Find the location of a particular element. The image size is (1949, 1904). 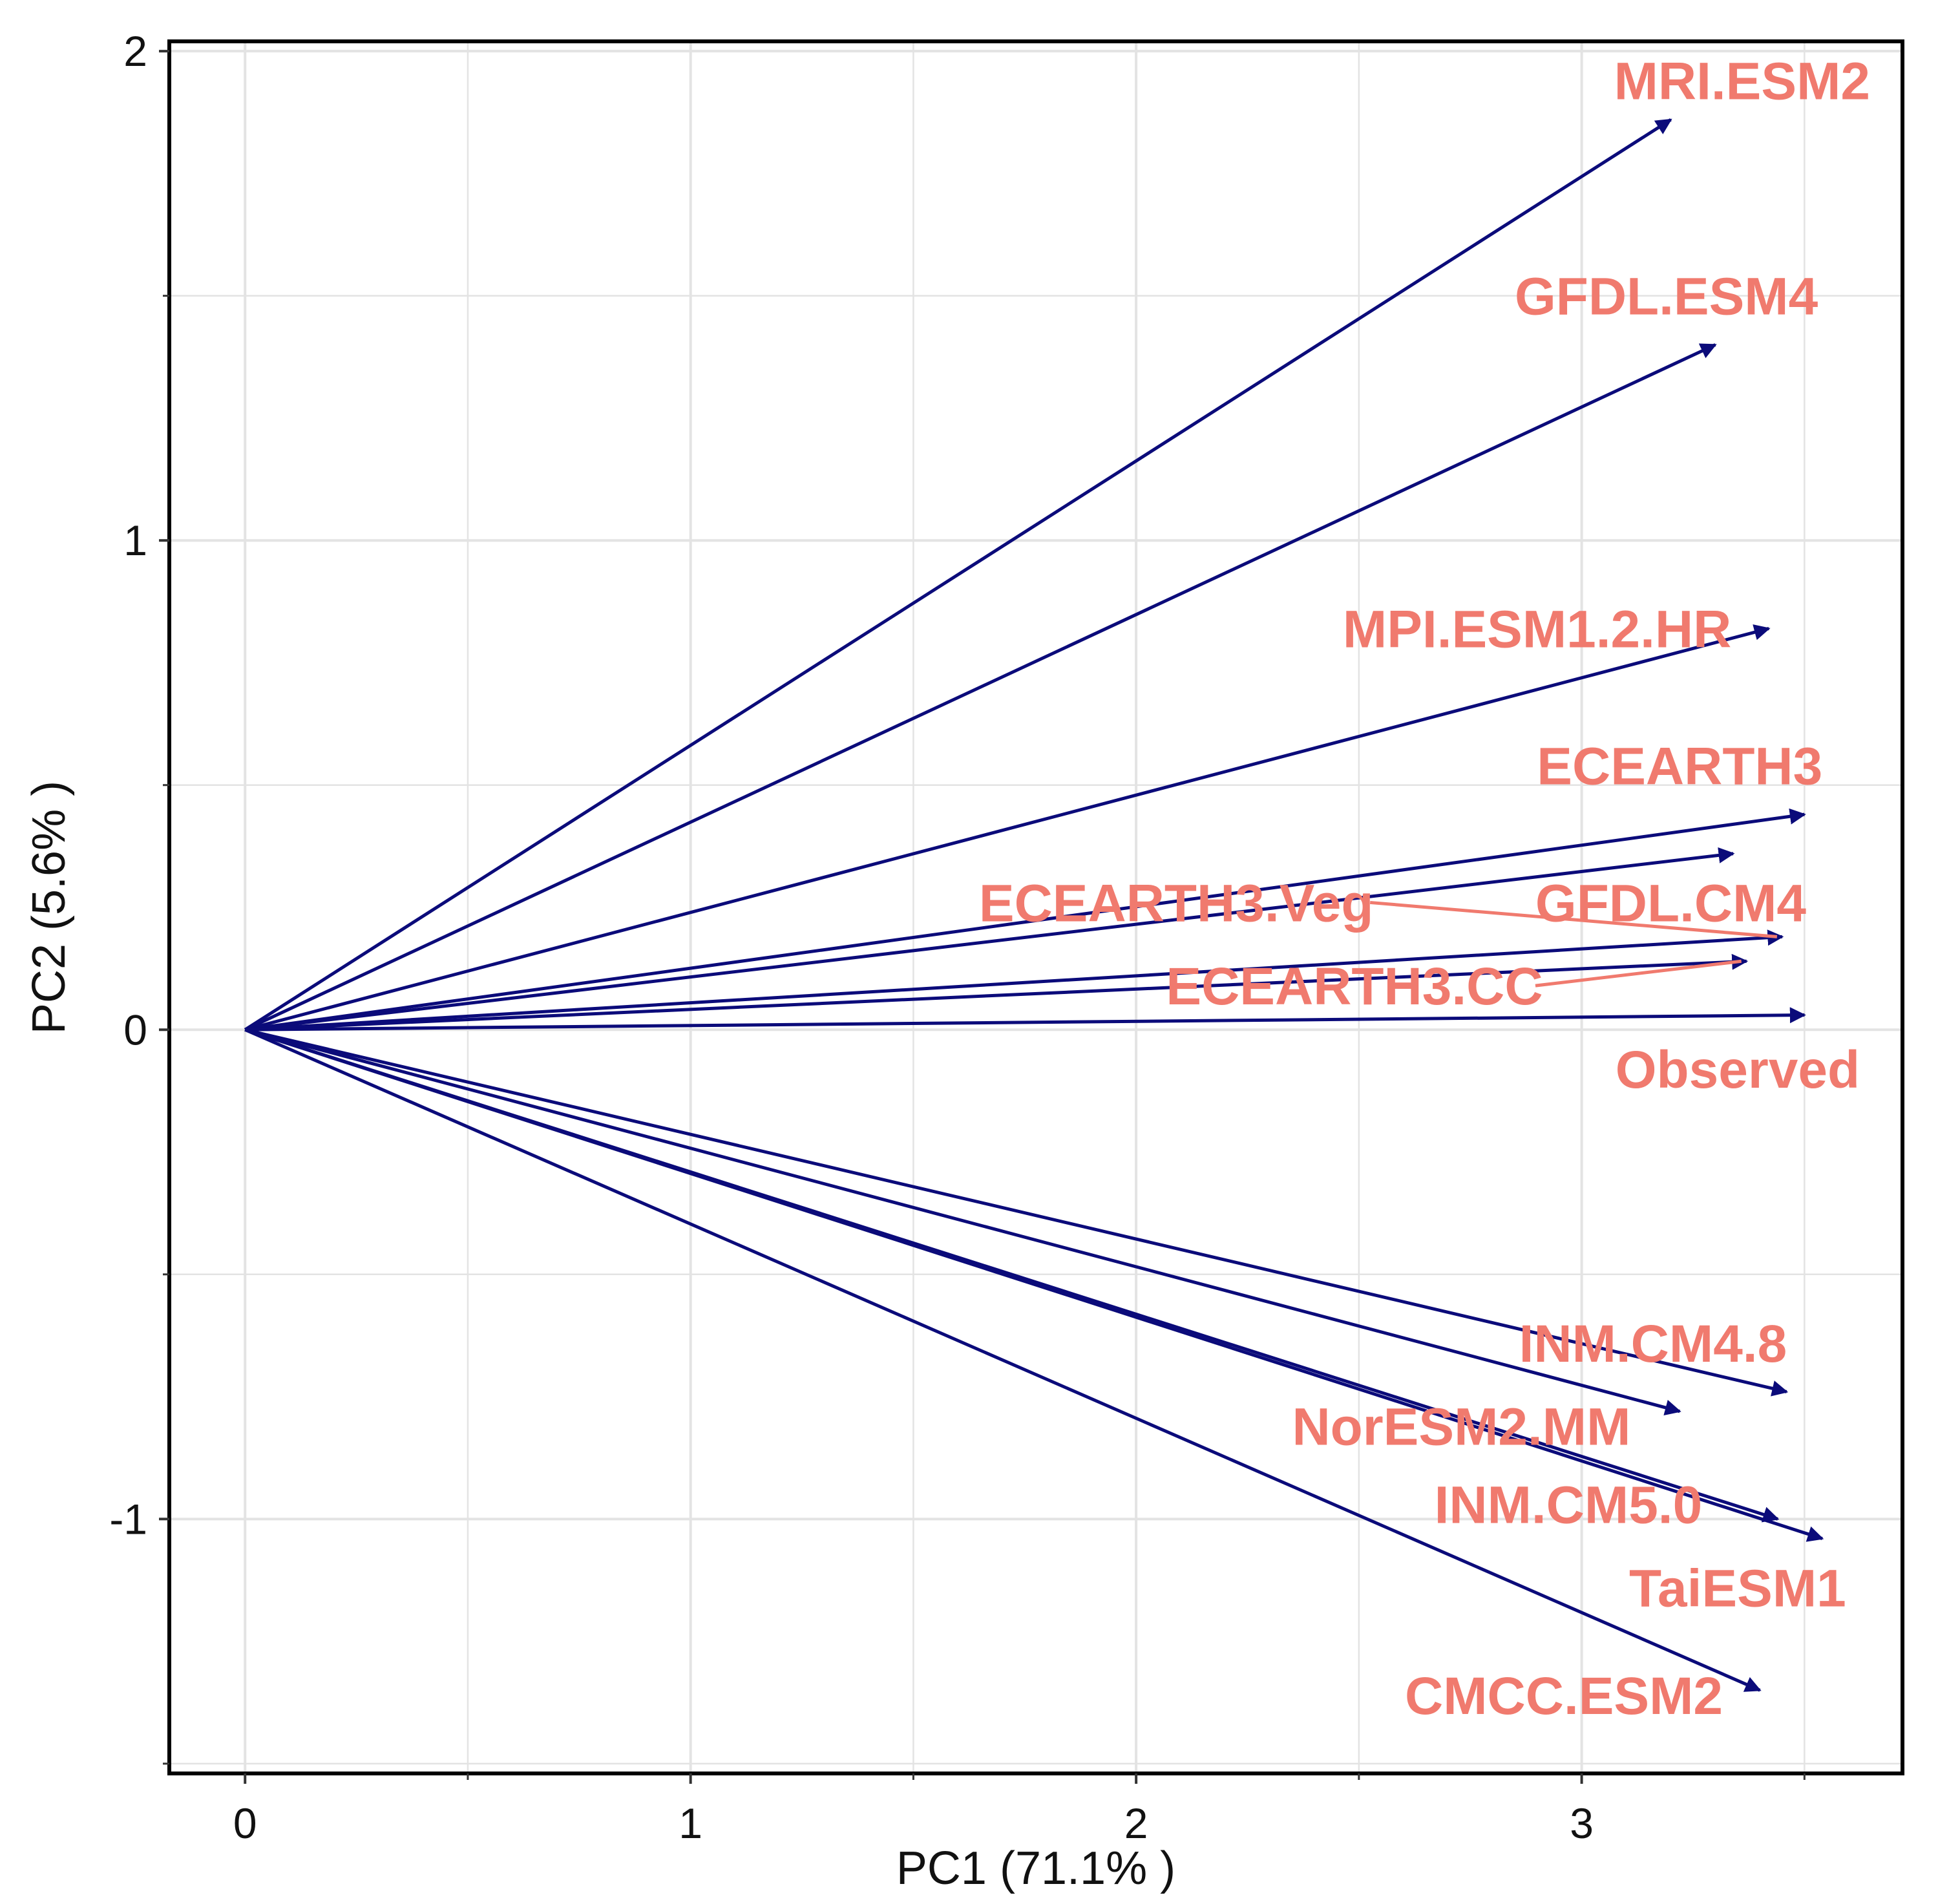

label-gfdl-cm4: GFDL.CM4 is located at coordinates (1671, 903).